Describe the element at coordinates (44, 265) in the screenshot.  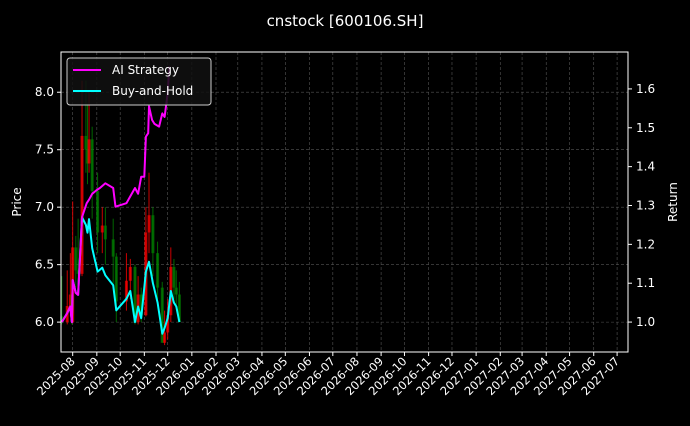
I see `y-tick-label-left: 6.5` at that location.